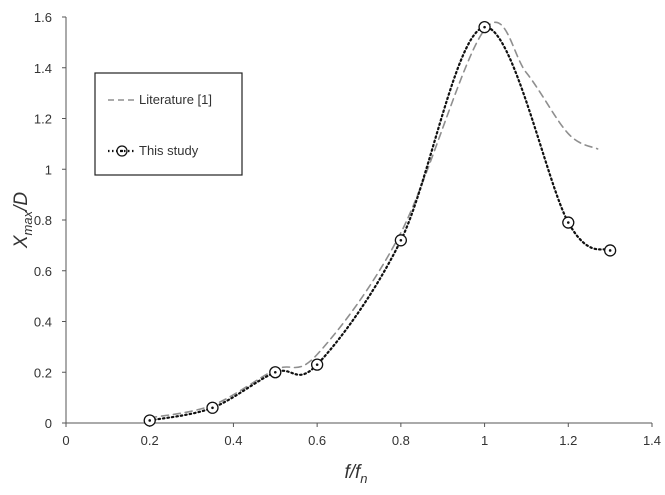  I want to click on y-tick-label: 0.8, so click(43, 220).